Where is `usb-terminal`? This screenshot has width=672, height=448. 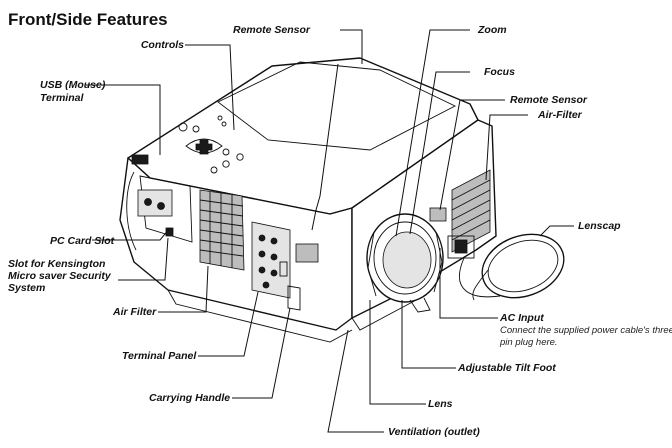
usb-terminal is located at coordinates (140, 159).